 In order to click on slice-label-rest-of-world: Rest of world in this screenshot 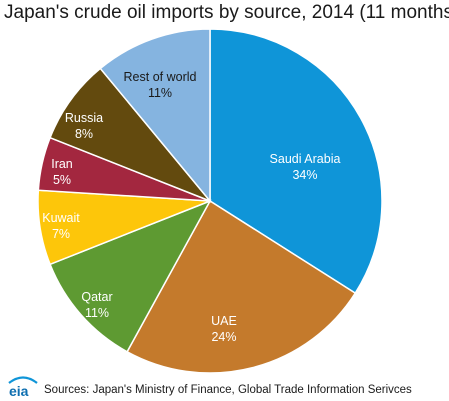, I will do `click(160, 77)`.